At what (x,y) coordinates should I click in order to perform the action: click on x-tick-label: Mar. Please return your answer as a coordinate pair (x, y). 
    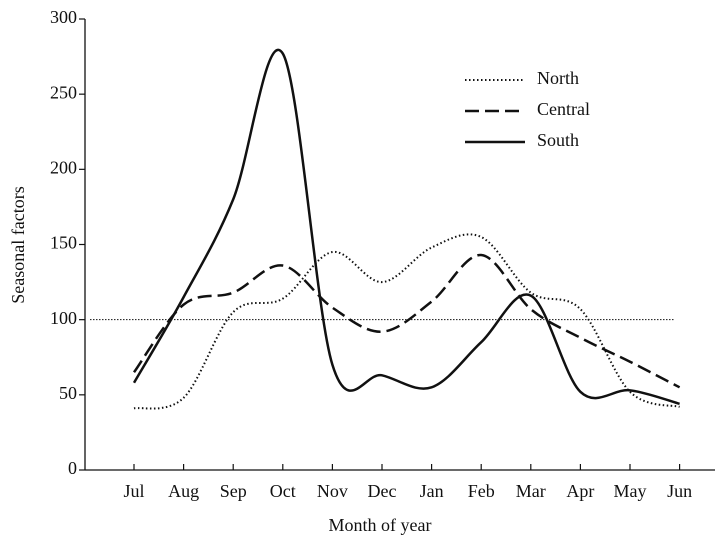
    Looking at the image, I should click on (531, 491).